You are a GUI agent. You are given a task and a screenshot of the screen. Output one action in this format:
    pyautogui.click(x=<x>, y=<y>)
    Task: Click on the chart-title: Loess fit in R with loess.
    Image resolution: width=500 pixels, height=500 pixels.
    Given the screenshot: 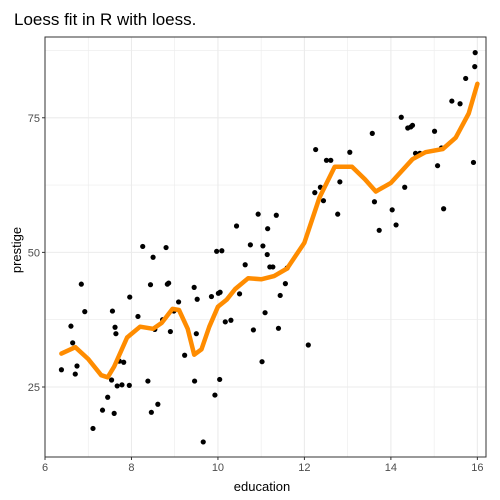 What is the action you would take?
    pyautogui.click(x=105, y=19)
    